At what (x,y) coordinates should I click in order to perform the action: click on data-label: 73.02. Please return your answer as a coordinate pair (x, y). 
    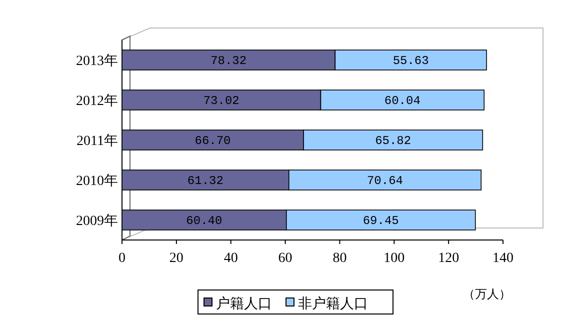
    Looking at the image, I should click on (221, 101).